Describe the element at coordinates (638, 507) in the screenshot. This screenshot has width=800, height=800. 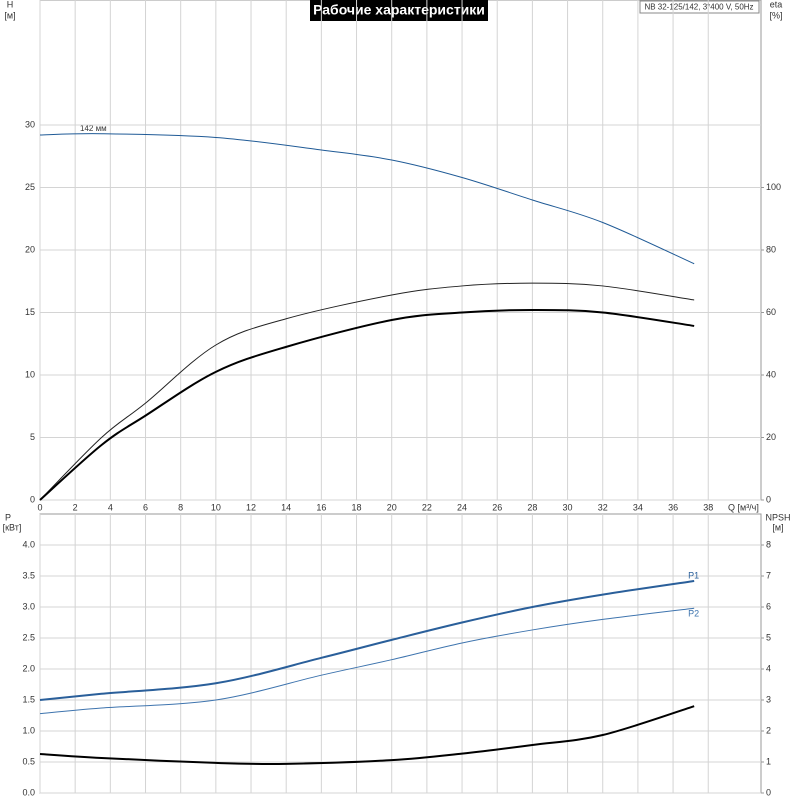
I see `x-tick-label: 34` at that location.